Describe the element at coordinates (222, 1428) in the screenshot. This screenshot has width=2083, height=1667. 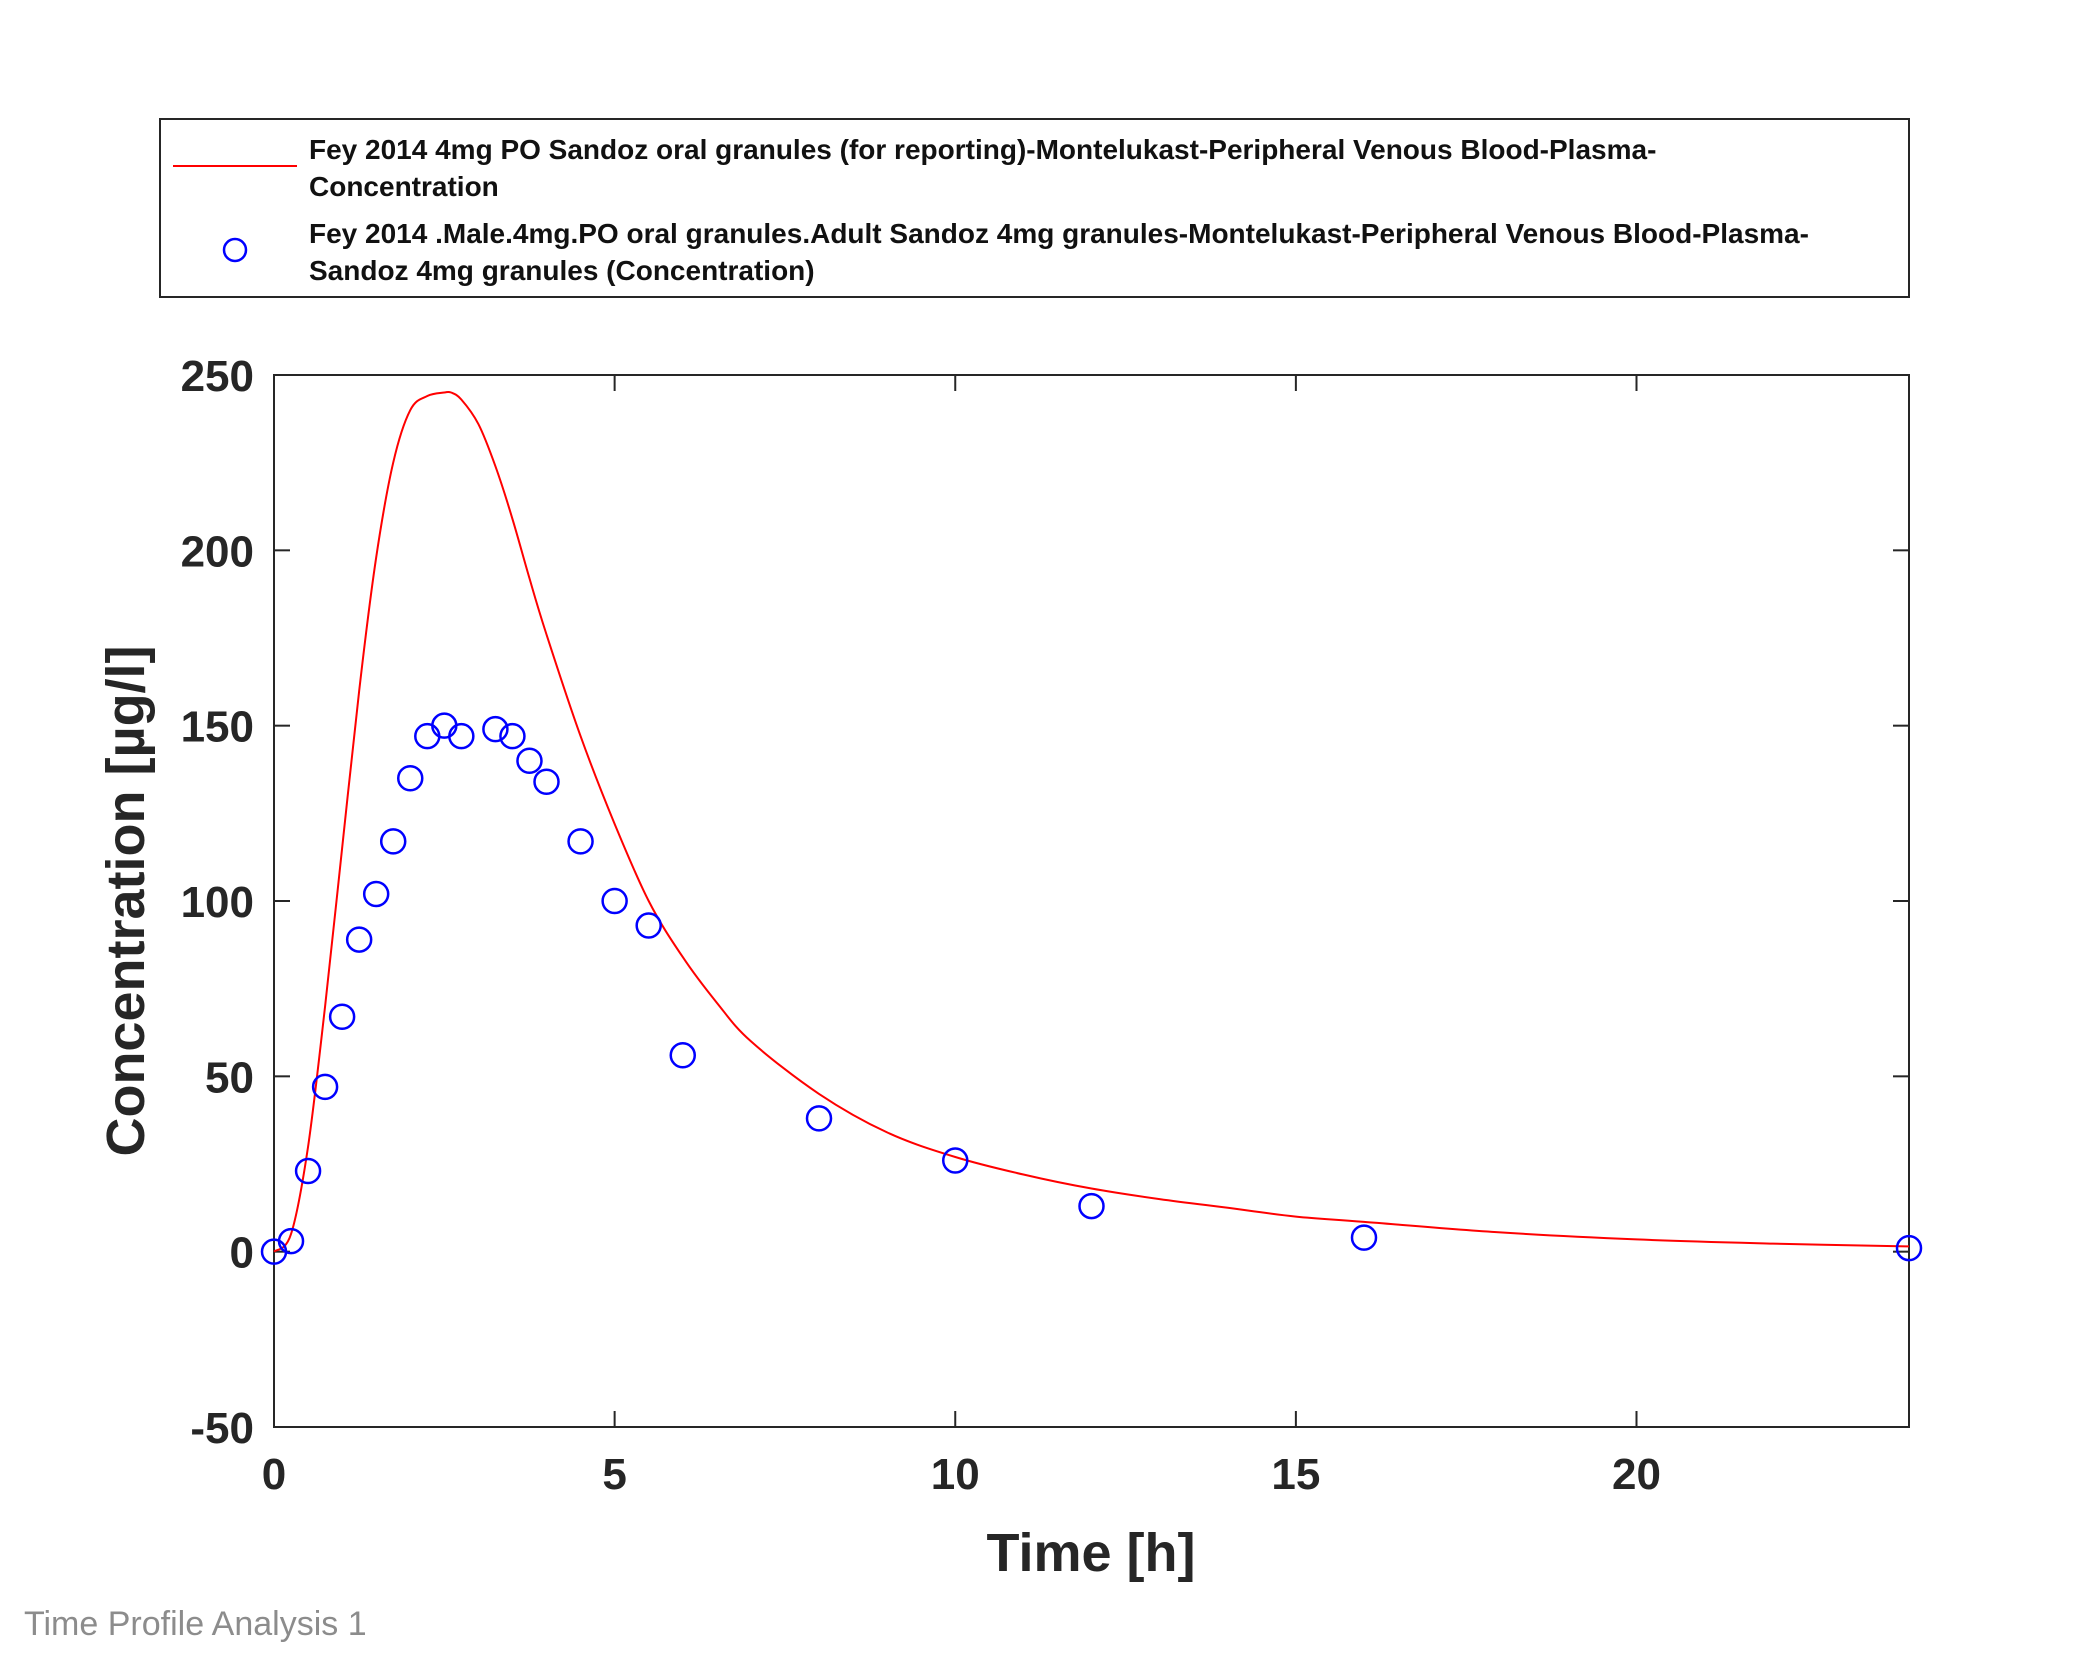
I see `y-tick-label: -50` at that location.